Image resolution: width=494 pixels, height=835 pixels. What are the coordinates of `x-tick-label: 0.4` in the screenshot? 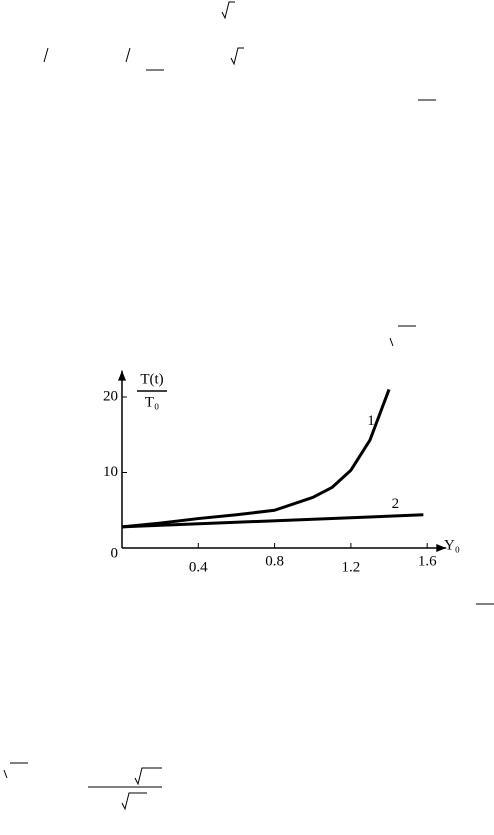 It's located at (198, 567).